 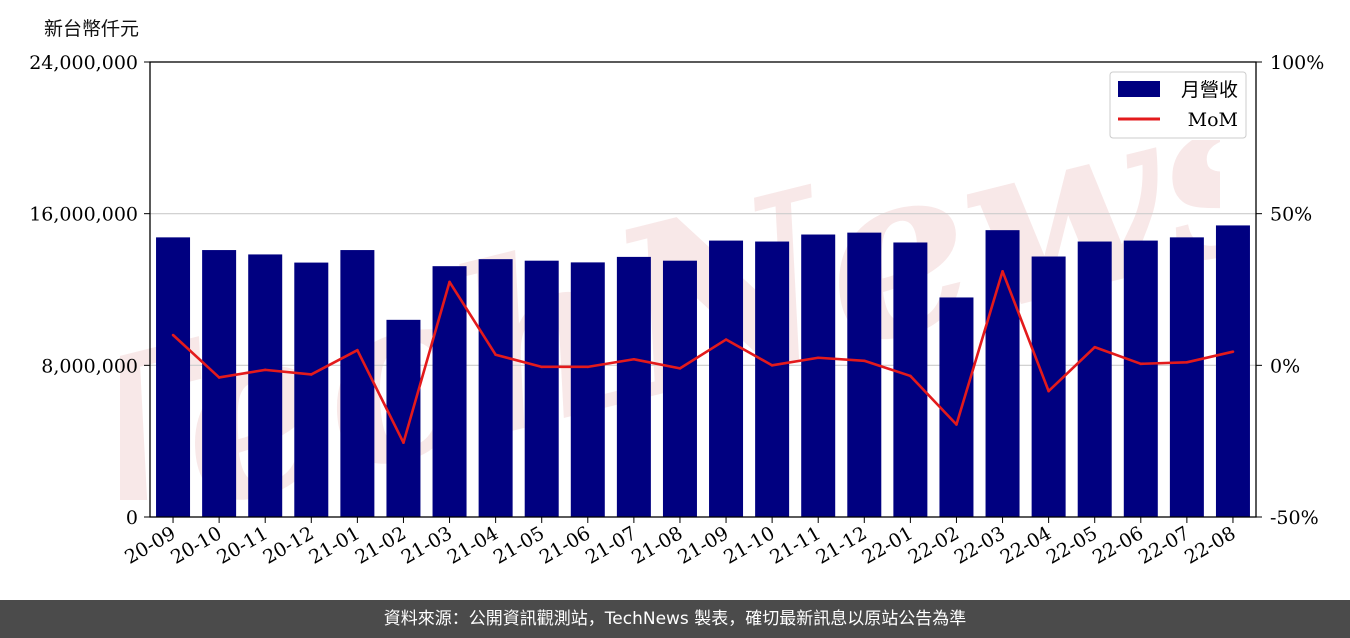 What do you see at coordinates (703, 545) in the screenshot?
I see `x-tick-label: 21-09` at bounding box center [703, 545].